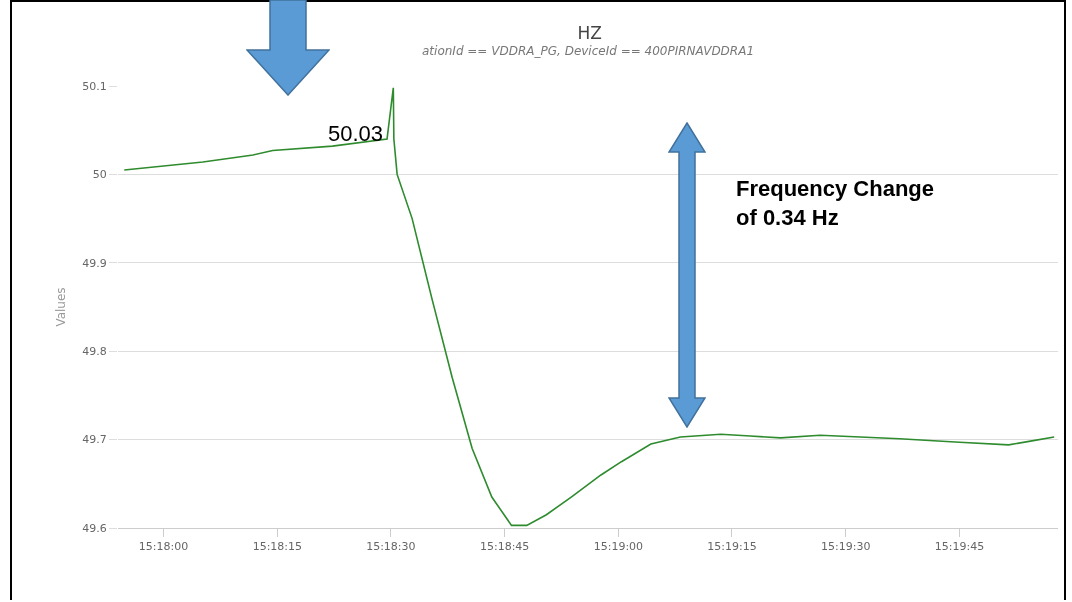 The height and width of the screenshot is (602, 1072). Describe the element at coordinates (356, 133) in the screenshot. I see `annotation: 50.03` at that location.